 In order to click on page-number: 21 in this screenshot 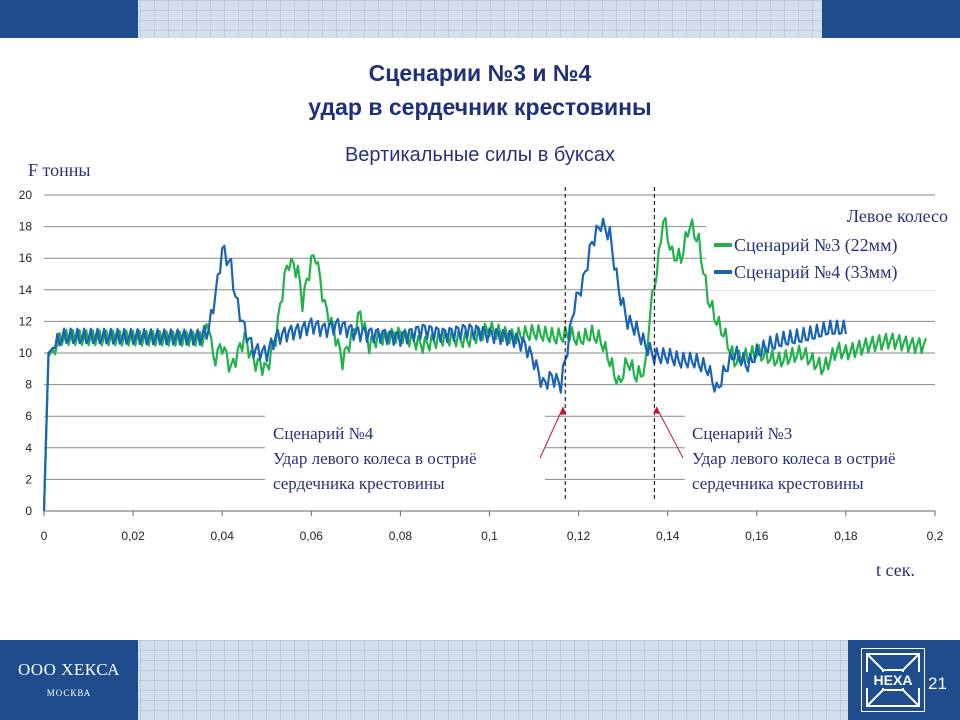, I will do `click(937, 683)`.